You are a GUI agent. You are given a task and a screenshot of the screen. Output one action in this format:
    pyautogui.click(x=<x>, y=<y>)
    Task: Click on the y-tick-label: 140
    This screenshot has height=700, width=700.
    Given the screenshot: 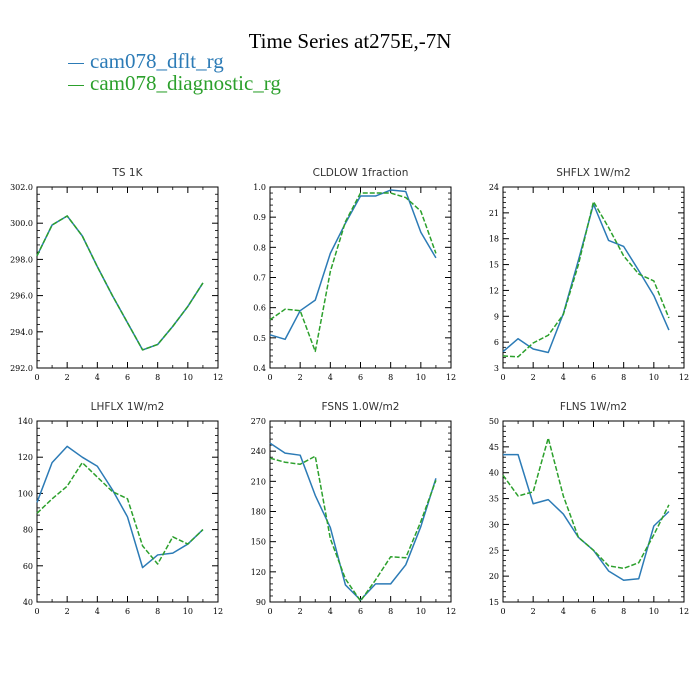 What is the action you would take?
    pyautogui.click(x=25, y=421)
    